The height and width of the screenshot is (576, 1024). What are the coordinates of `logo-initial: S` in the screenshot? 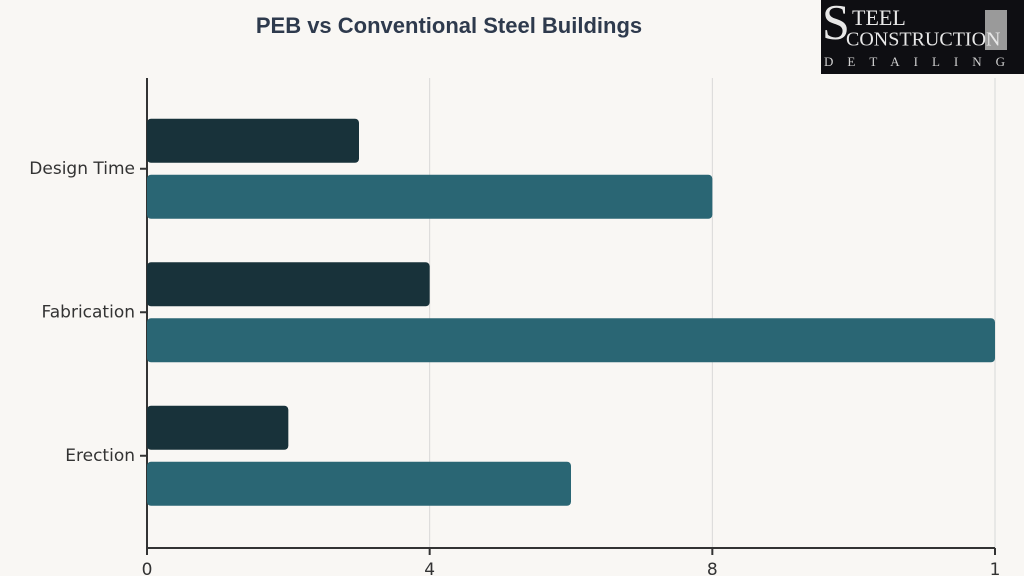 It's located at (836, 24).